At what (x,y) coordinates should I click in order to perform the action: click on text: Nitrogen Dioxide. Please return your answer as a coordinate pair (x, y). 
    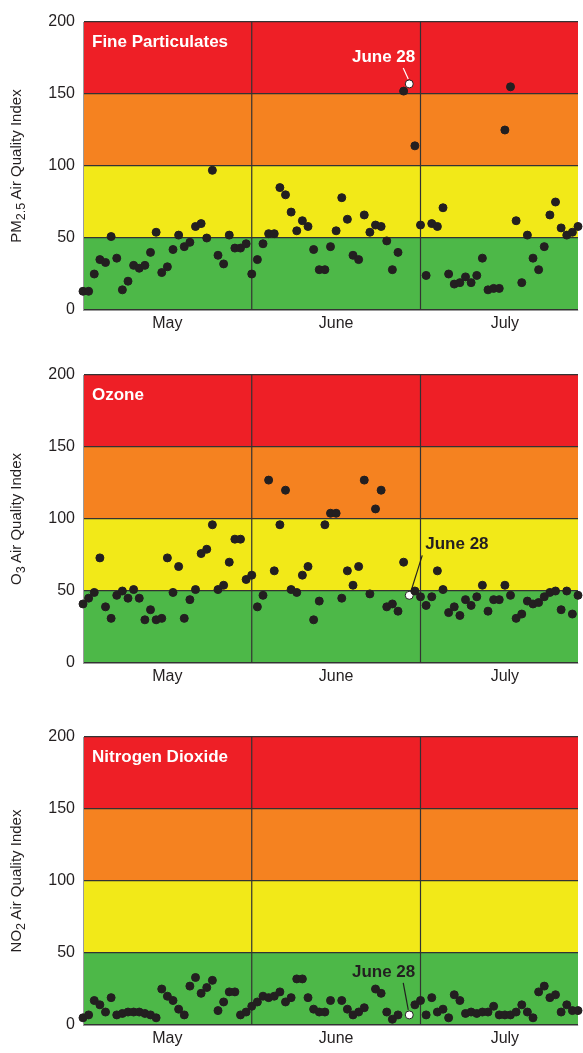
    Looking at the image, I should click on (160, 756).